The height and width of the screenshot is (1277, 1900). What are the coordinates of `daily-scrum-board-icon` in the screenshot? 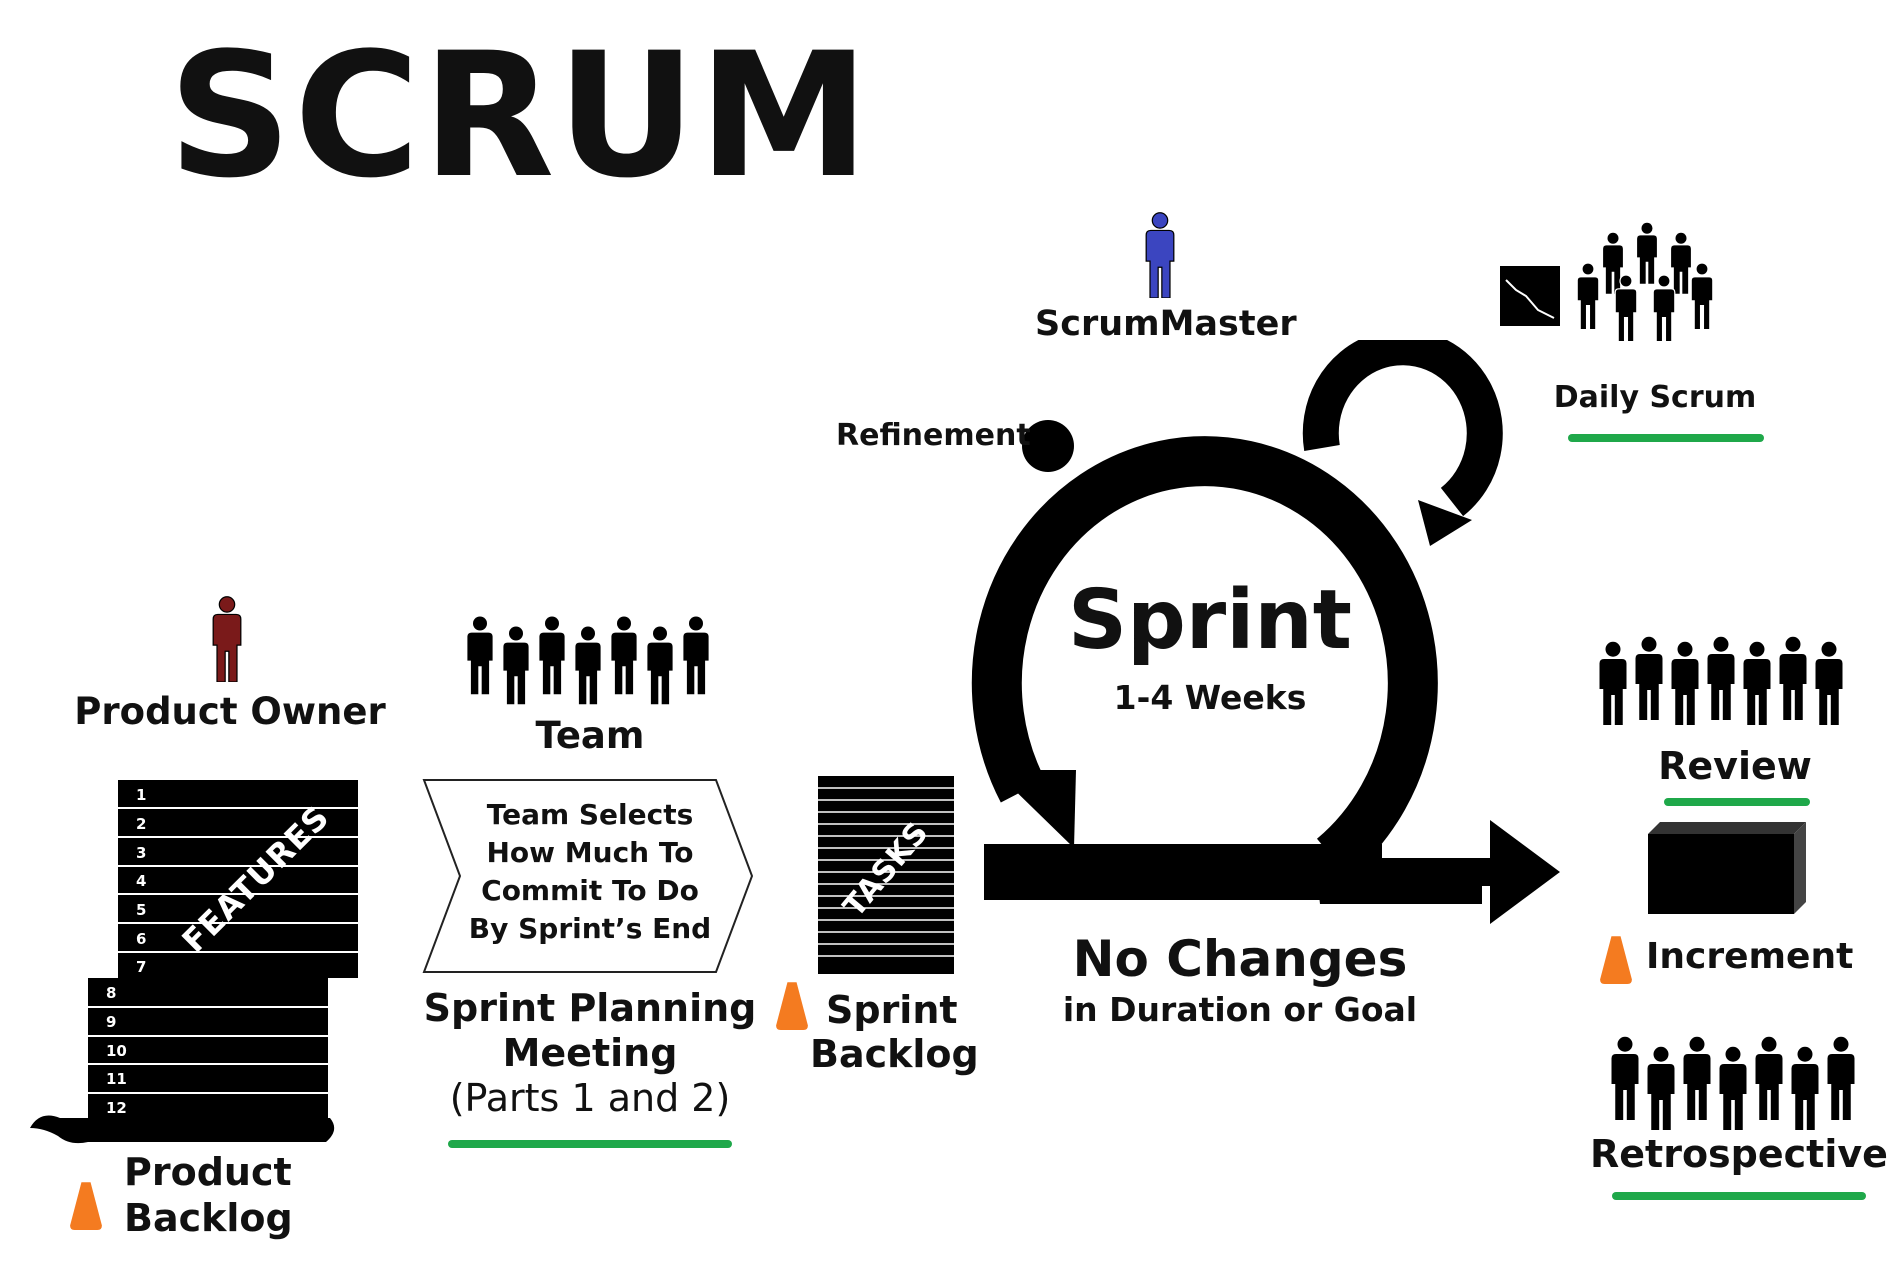 It's located at (1530, 296).